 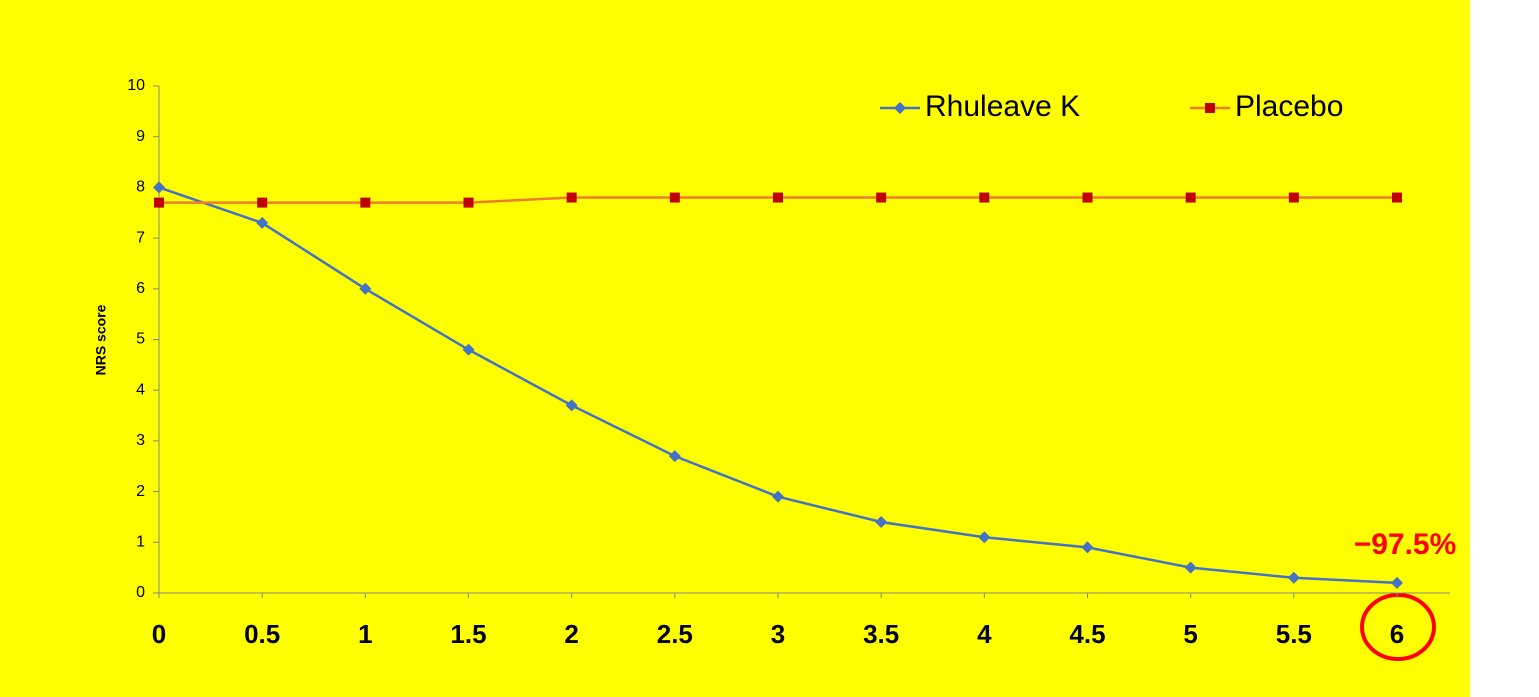 What do you see at coordinates (140, 288) in the screenshot?
I see `y-tick-label: 6` at bounding box center [140, 288].